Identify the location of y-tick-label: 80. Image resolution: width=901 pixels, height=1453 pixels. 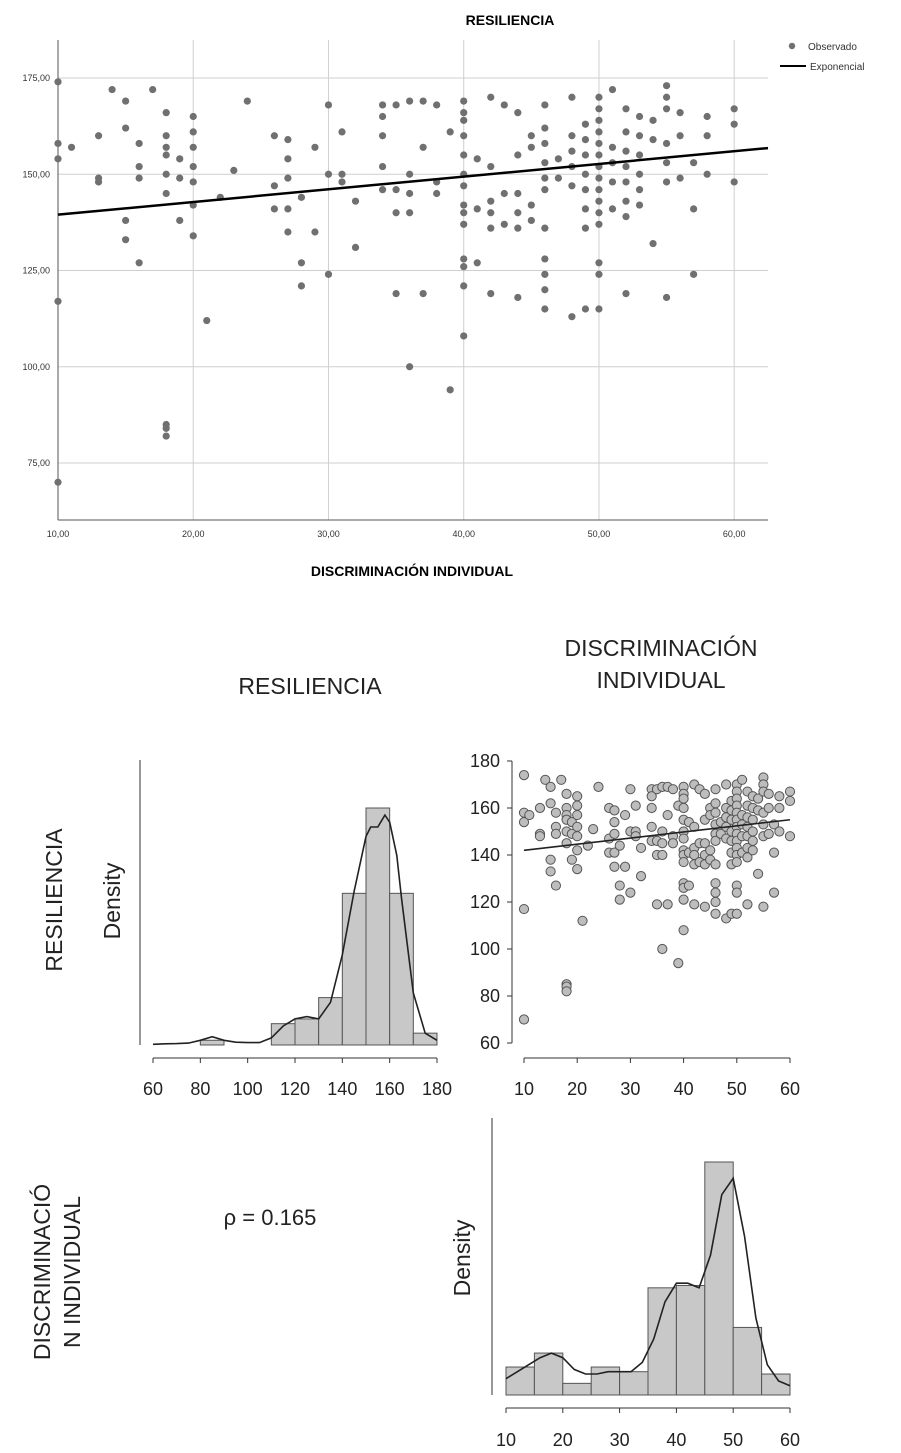
(490, 996).